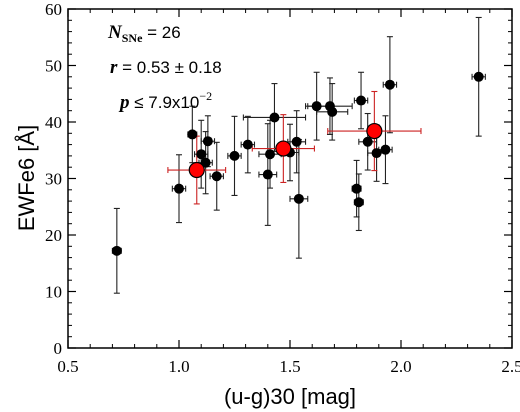  What do you see at coordinates (400, 366) in the screenshot?
I see `x-tick-label: 2.0` at bounding box center [400, 366].